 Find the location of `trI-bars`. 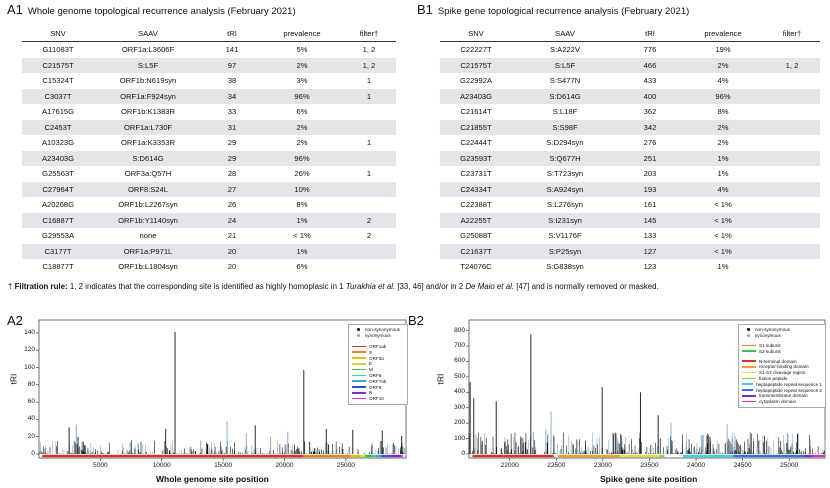

trI-bars is located at coordinates (647, 394).